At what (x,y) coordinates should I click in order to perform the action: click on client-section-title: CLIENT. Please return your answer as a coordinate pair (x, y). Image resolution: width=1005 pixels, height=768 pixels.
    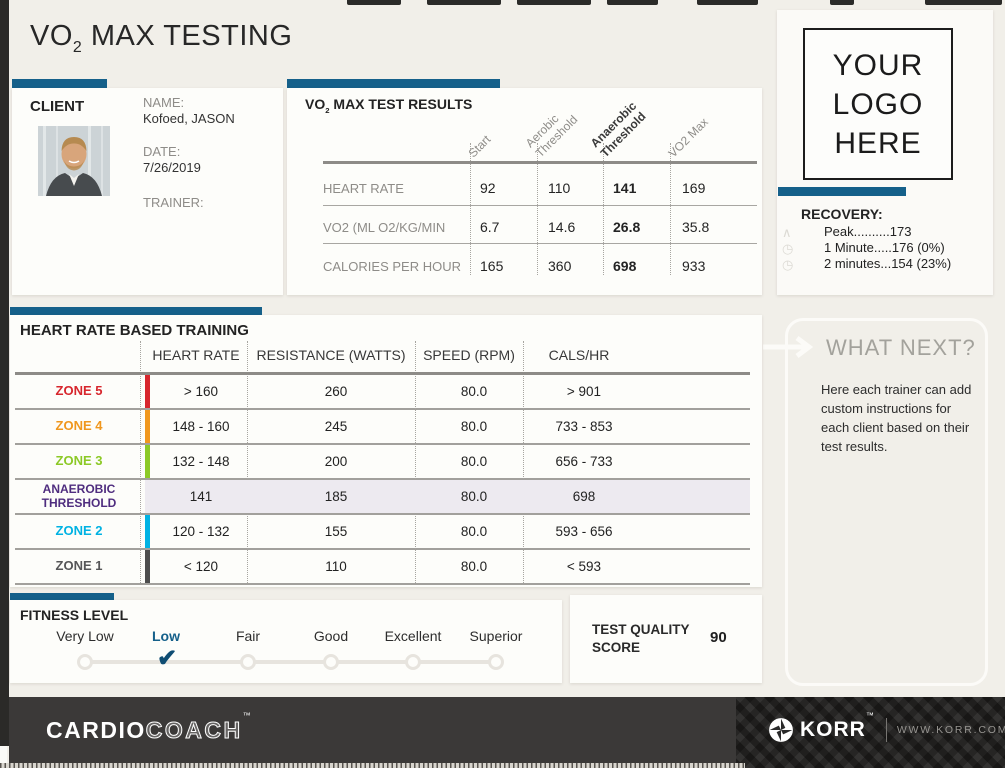
    Looking at the image, I should click on (57, 106).